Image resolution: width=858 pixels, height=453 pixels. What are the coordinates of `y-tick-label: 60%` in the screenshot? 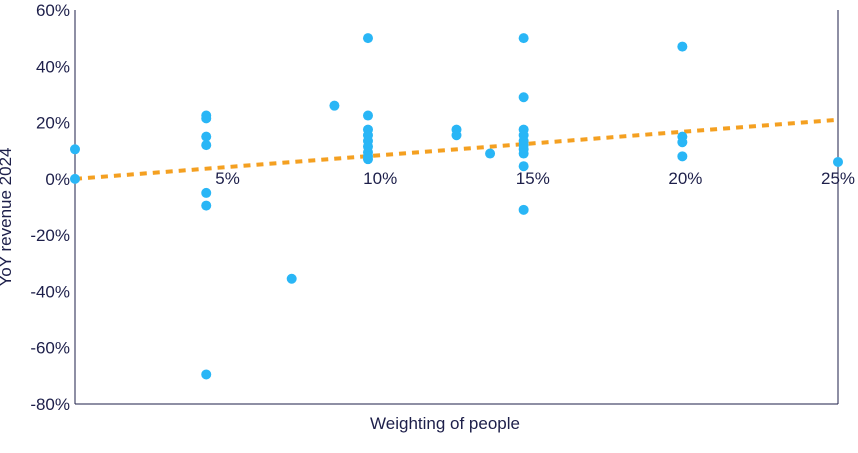 It's located at (53, 10).